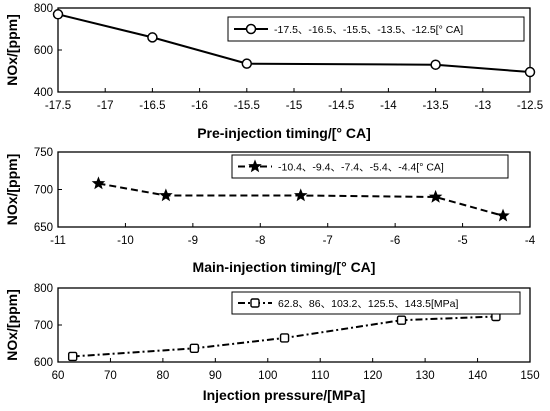  I want to click on x-tick-label: -15, so click(294, 106).